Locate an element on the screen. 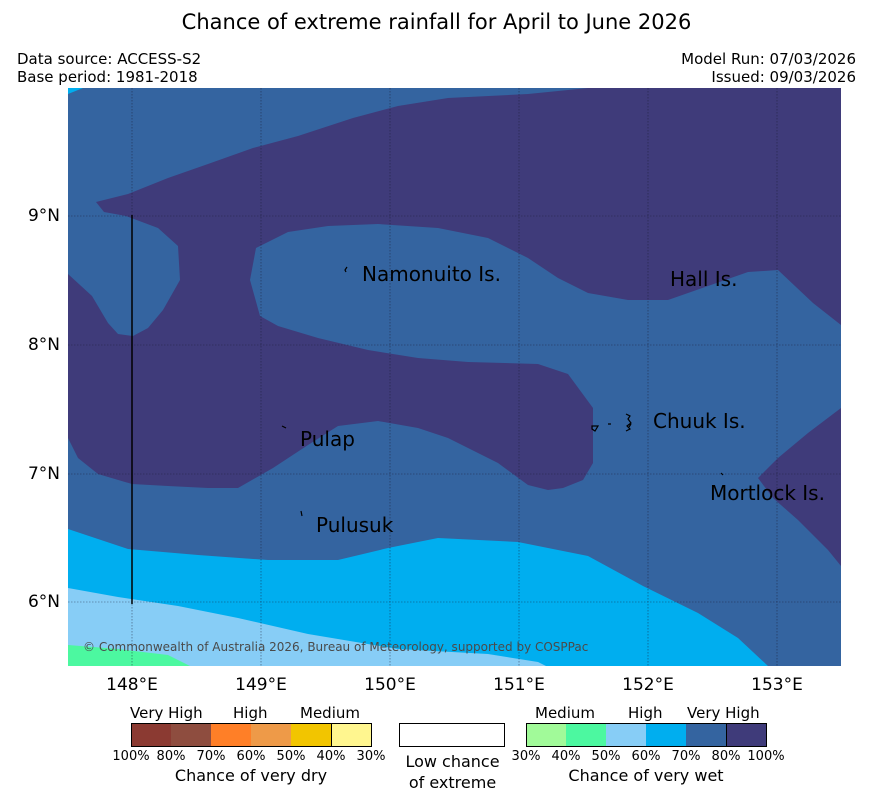  dry-cat-high: High is located at coordinates (250, 713).